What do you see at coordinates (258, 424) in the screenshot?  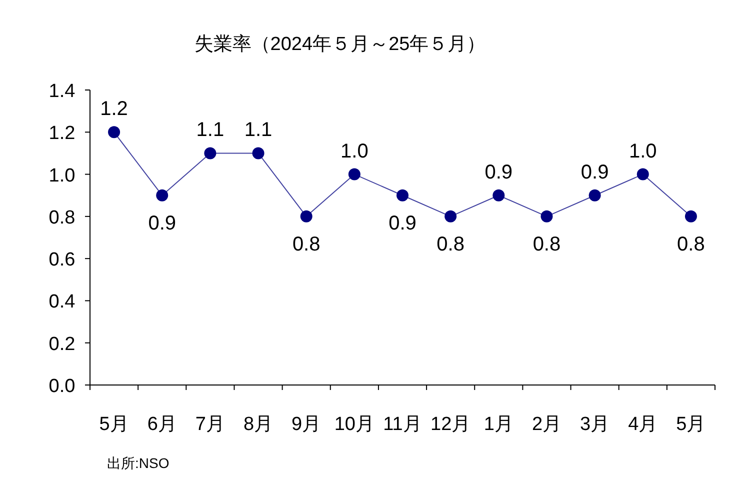 I see `x-tick-label: 8月` at bounding box center [258, 424].